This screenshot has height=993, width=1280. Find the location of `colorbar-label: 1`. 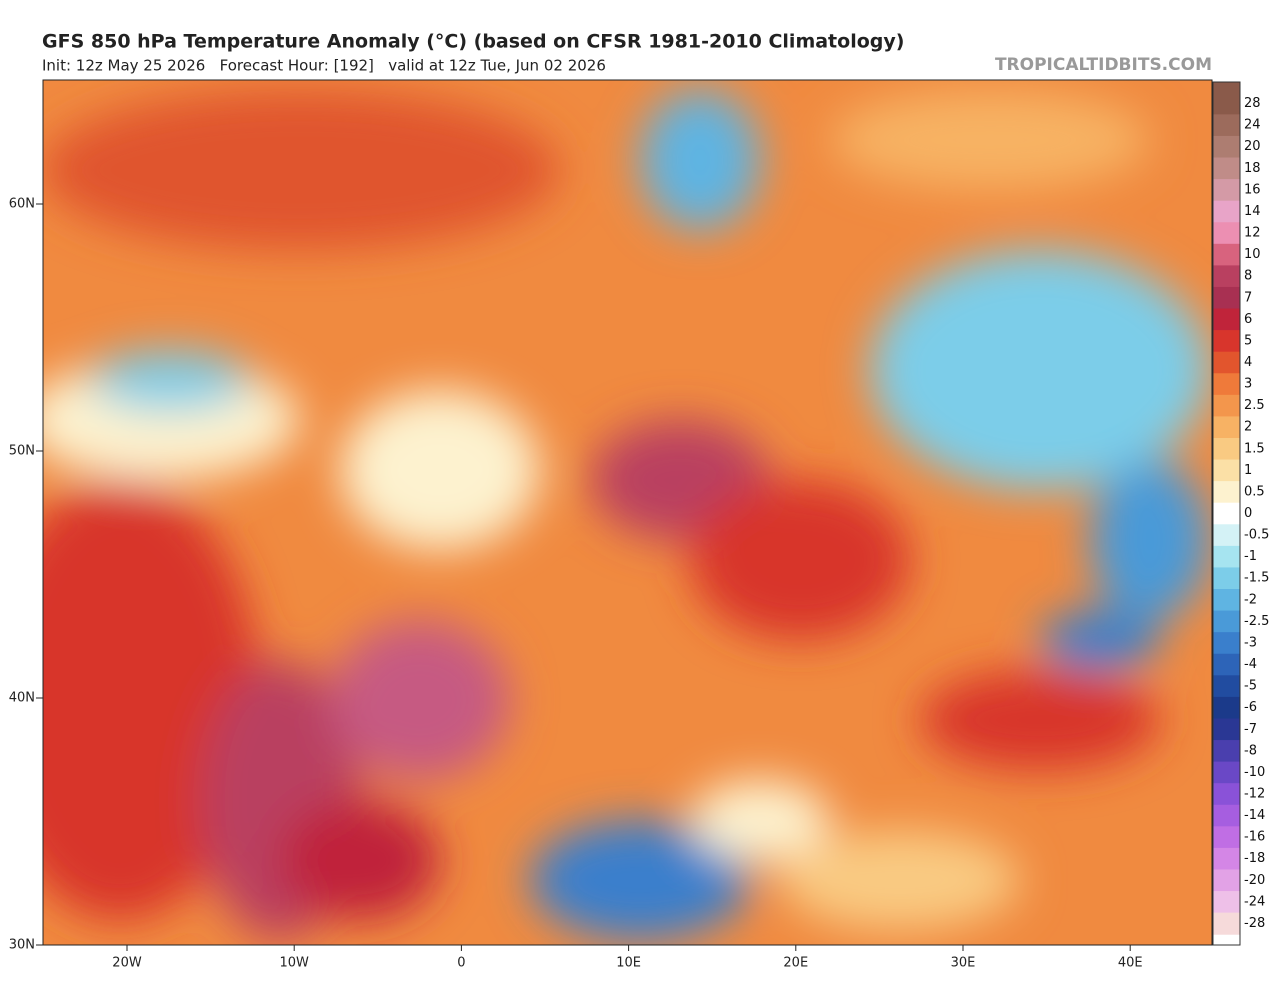

colorbar-label: 1 is located at coordinates (1248, 470).